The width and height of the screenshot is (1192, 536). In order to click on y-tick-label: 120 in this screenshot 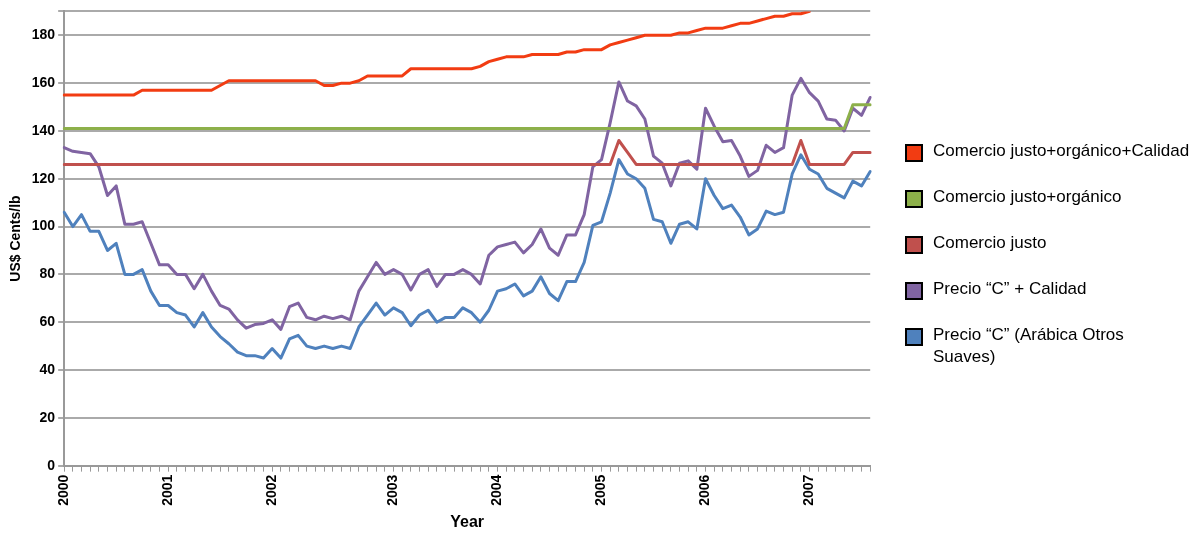, I will do `click(43, 177)`.